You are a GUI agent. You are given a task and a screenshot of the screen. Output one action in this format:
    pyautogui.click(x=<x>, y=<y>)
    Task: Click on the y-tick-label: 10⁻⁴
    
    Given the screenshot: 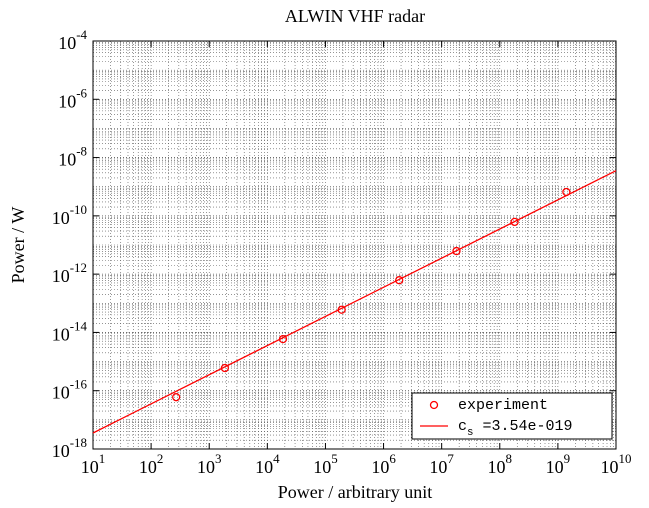 What is the action you would take?
    pyautogui.click(x=72, y=40)
    